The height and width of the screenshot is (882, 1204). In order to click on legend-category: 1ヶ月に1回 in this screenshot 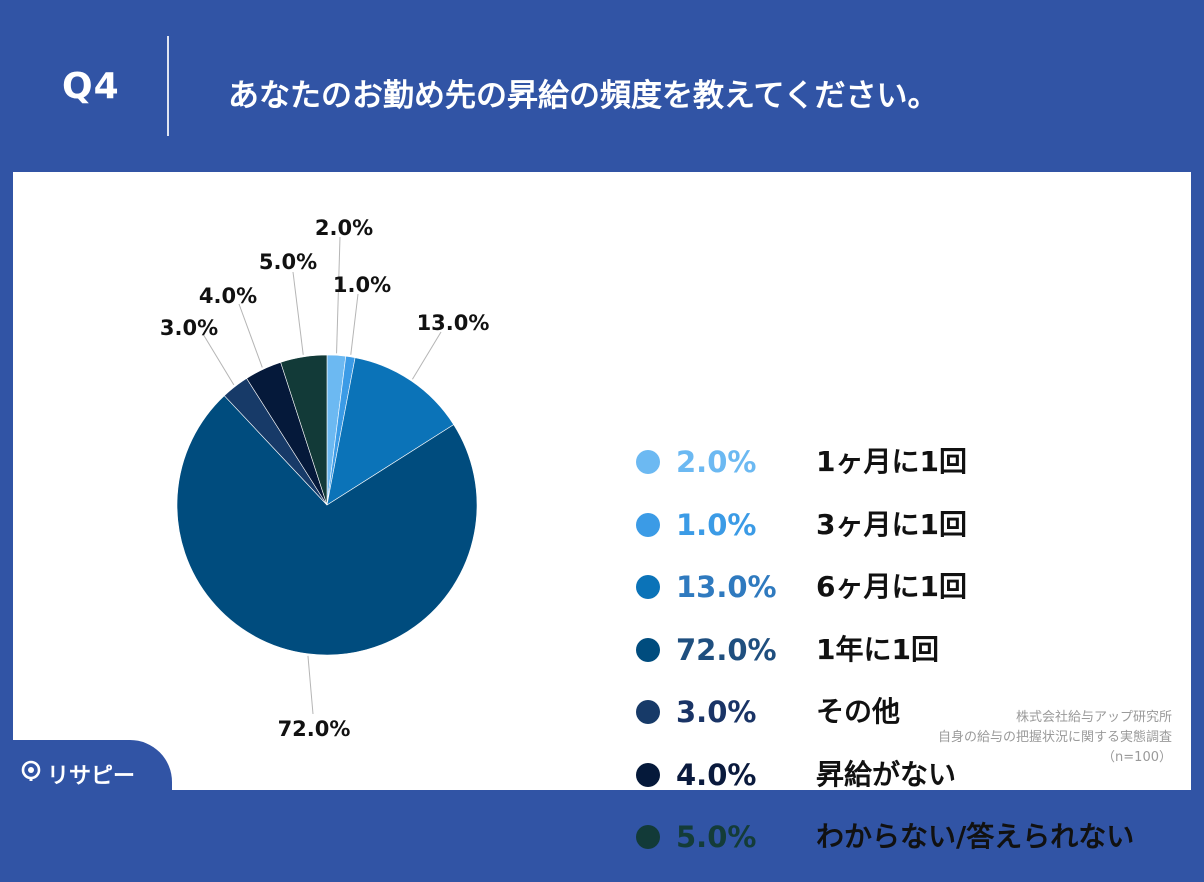, I will do `click(891, 461)`.